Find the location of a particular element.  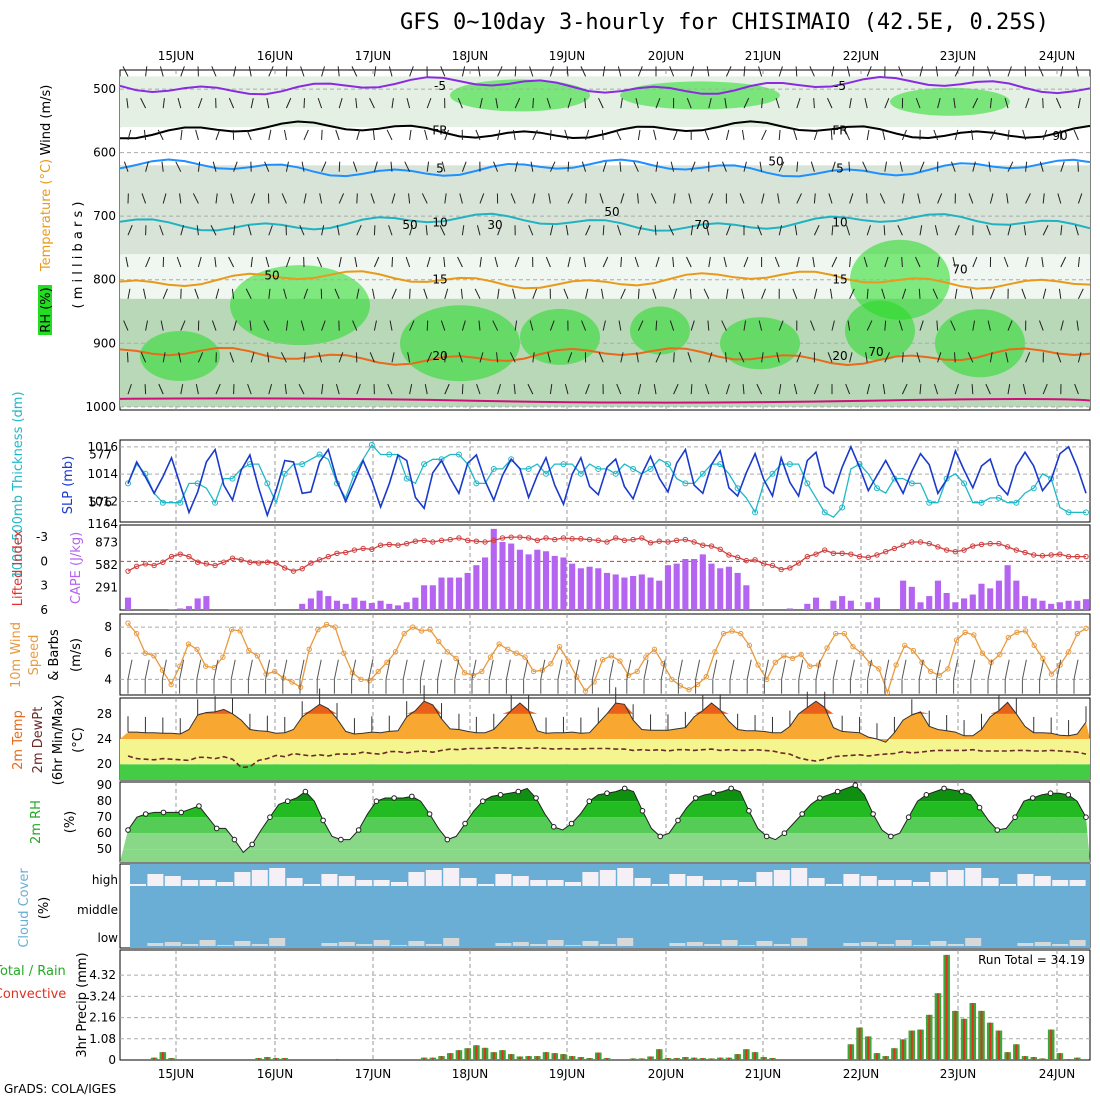

bottom-day-label: 17JUN is located at coordinates (373, 1074).